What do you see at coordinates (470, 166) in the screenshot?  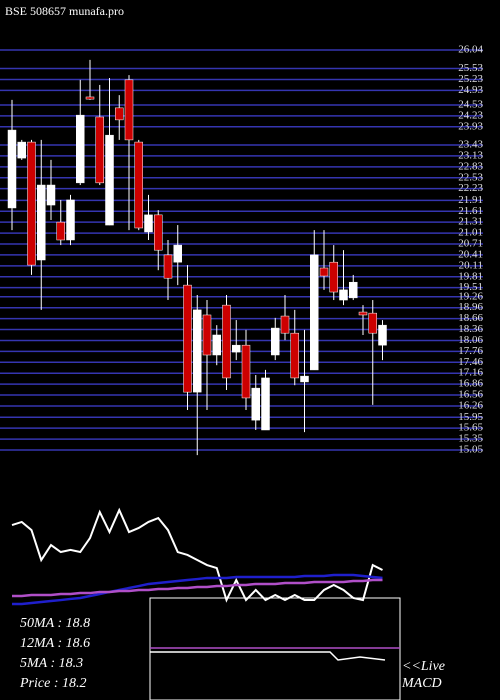 I see `y-tick-label: 22.83` at bounding box center [470, 166].